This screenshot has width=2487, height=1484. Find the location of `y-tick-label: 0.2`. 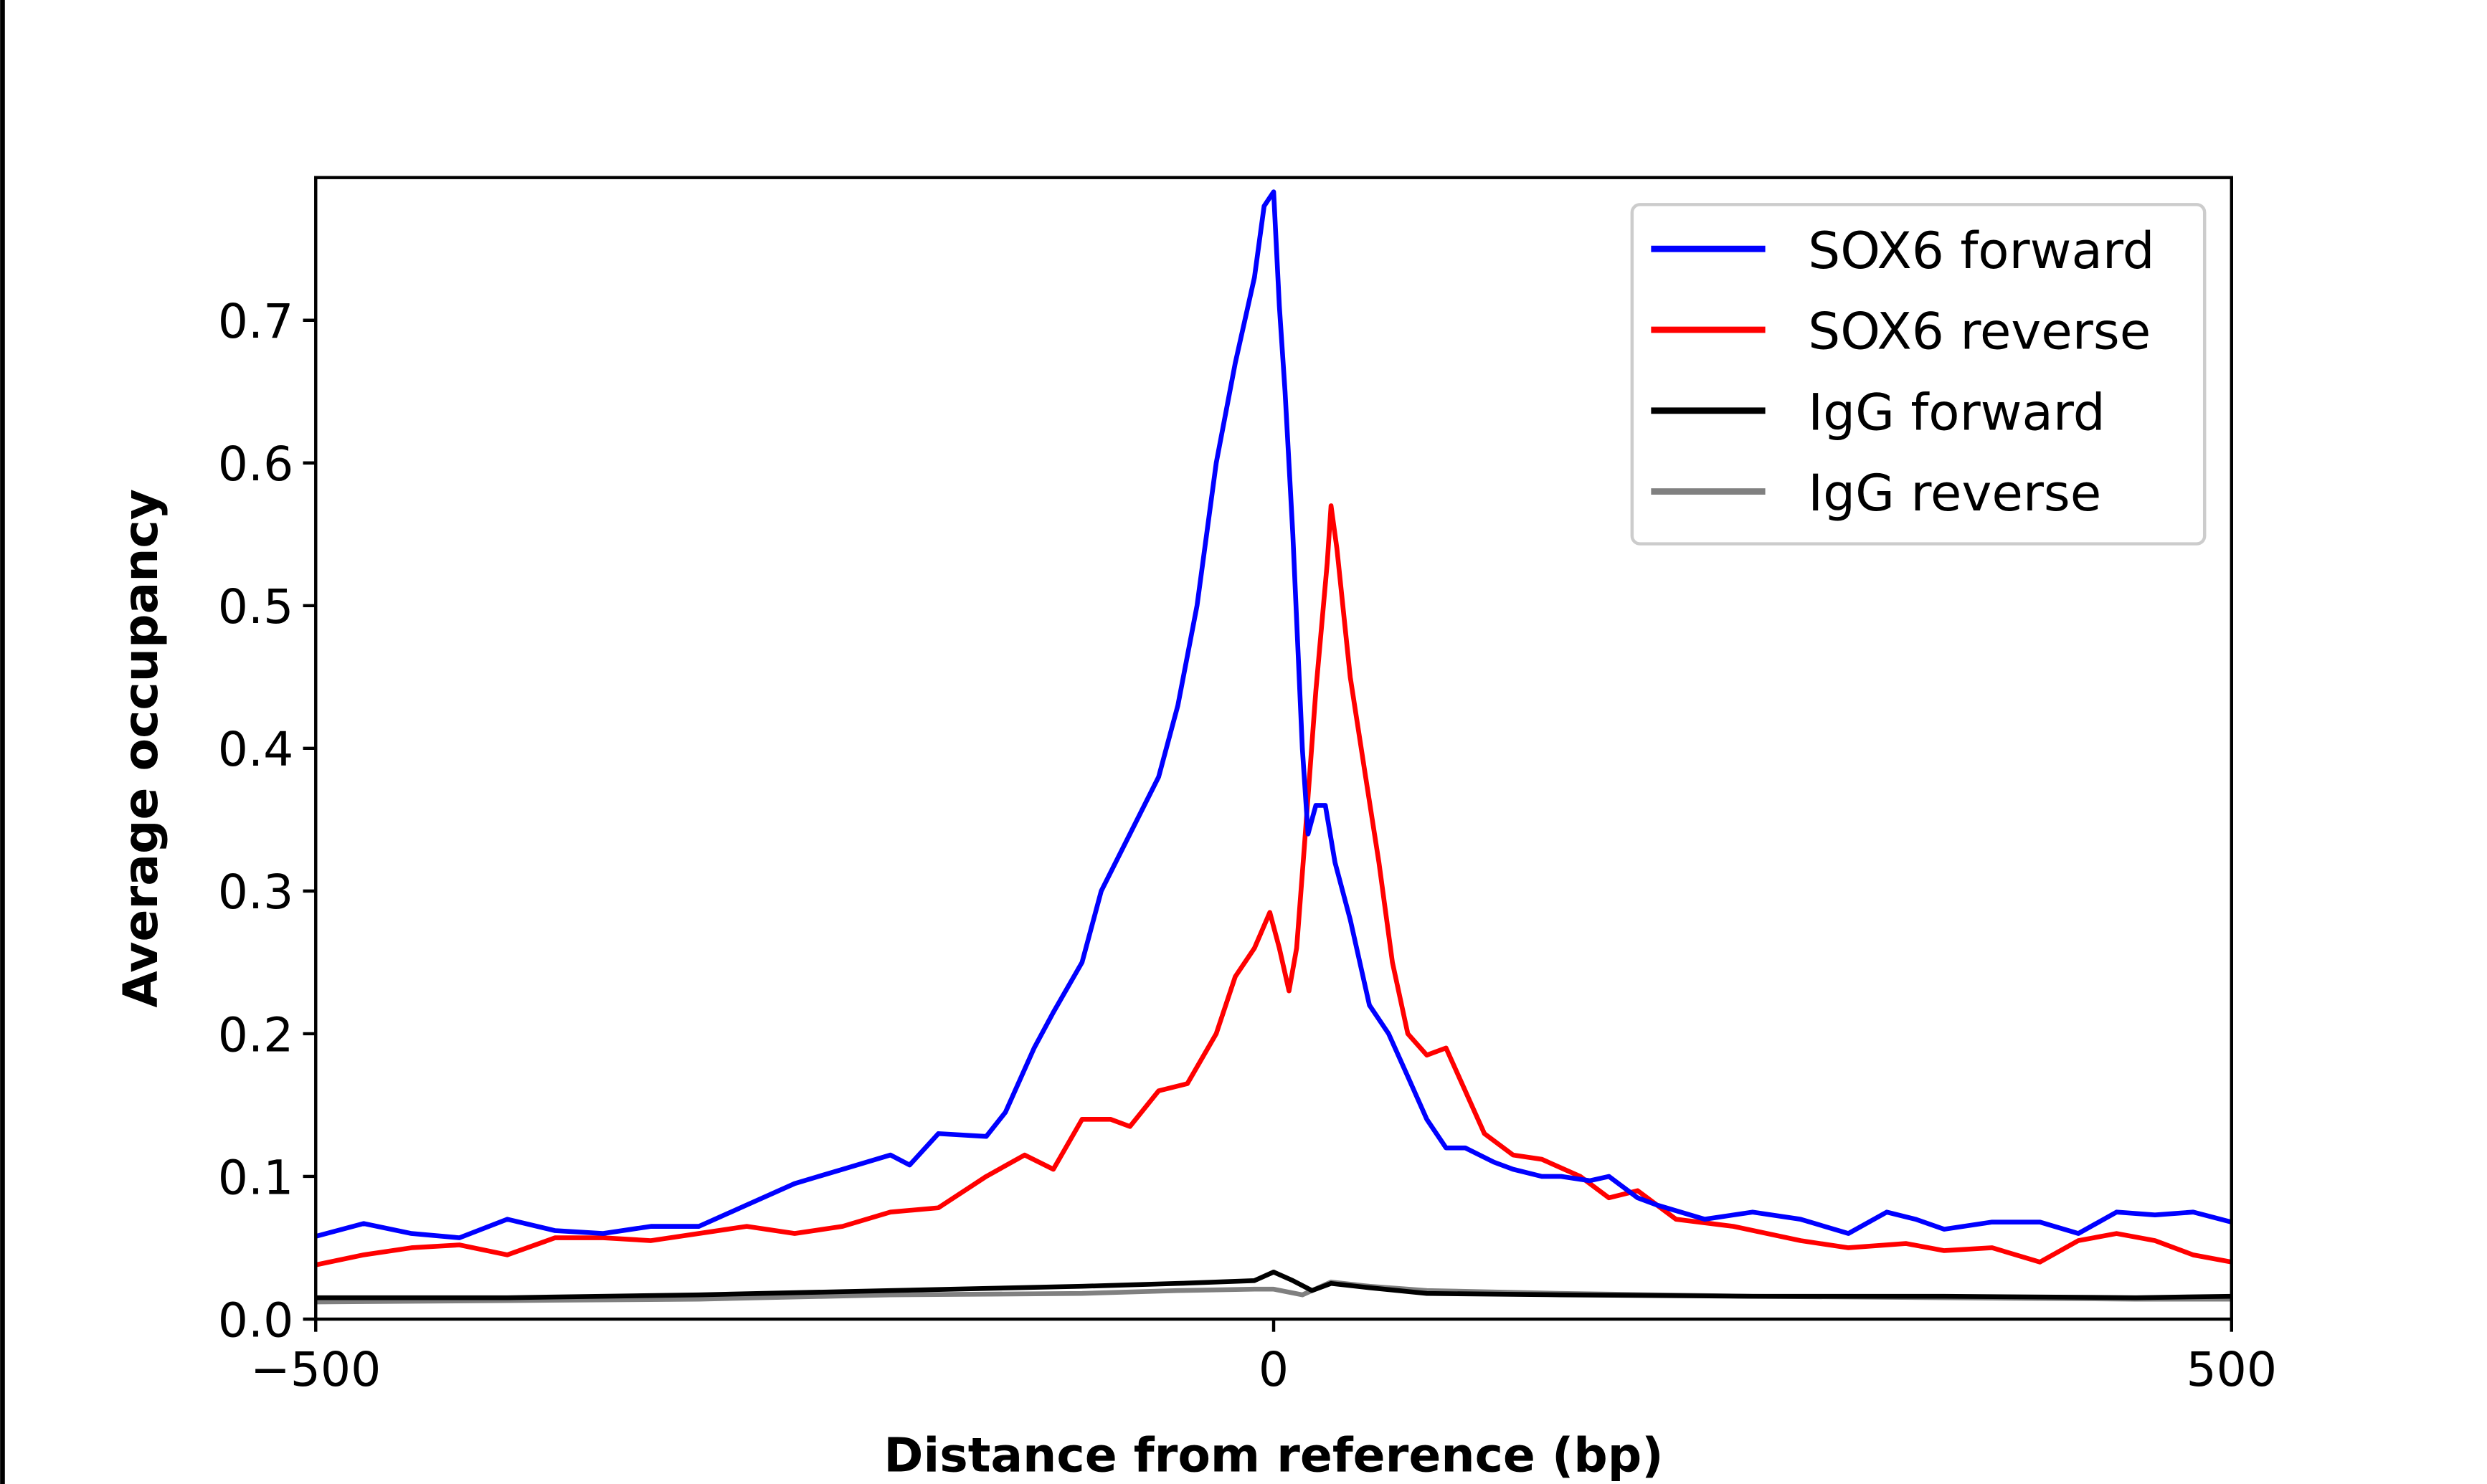

y-tick-label: 0.2 is located at coordinates (256, 1034).